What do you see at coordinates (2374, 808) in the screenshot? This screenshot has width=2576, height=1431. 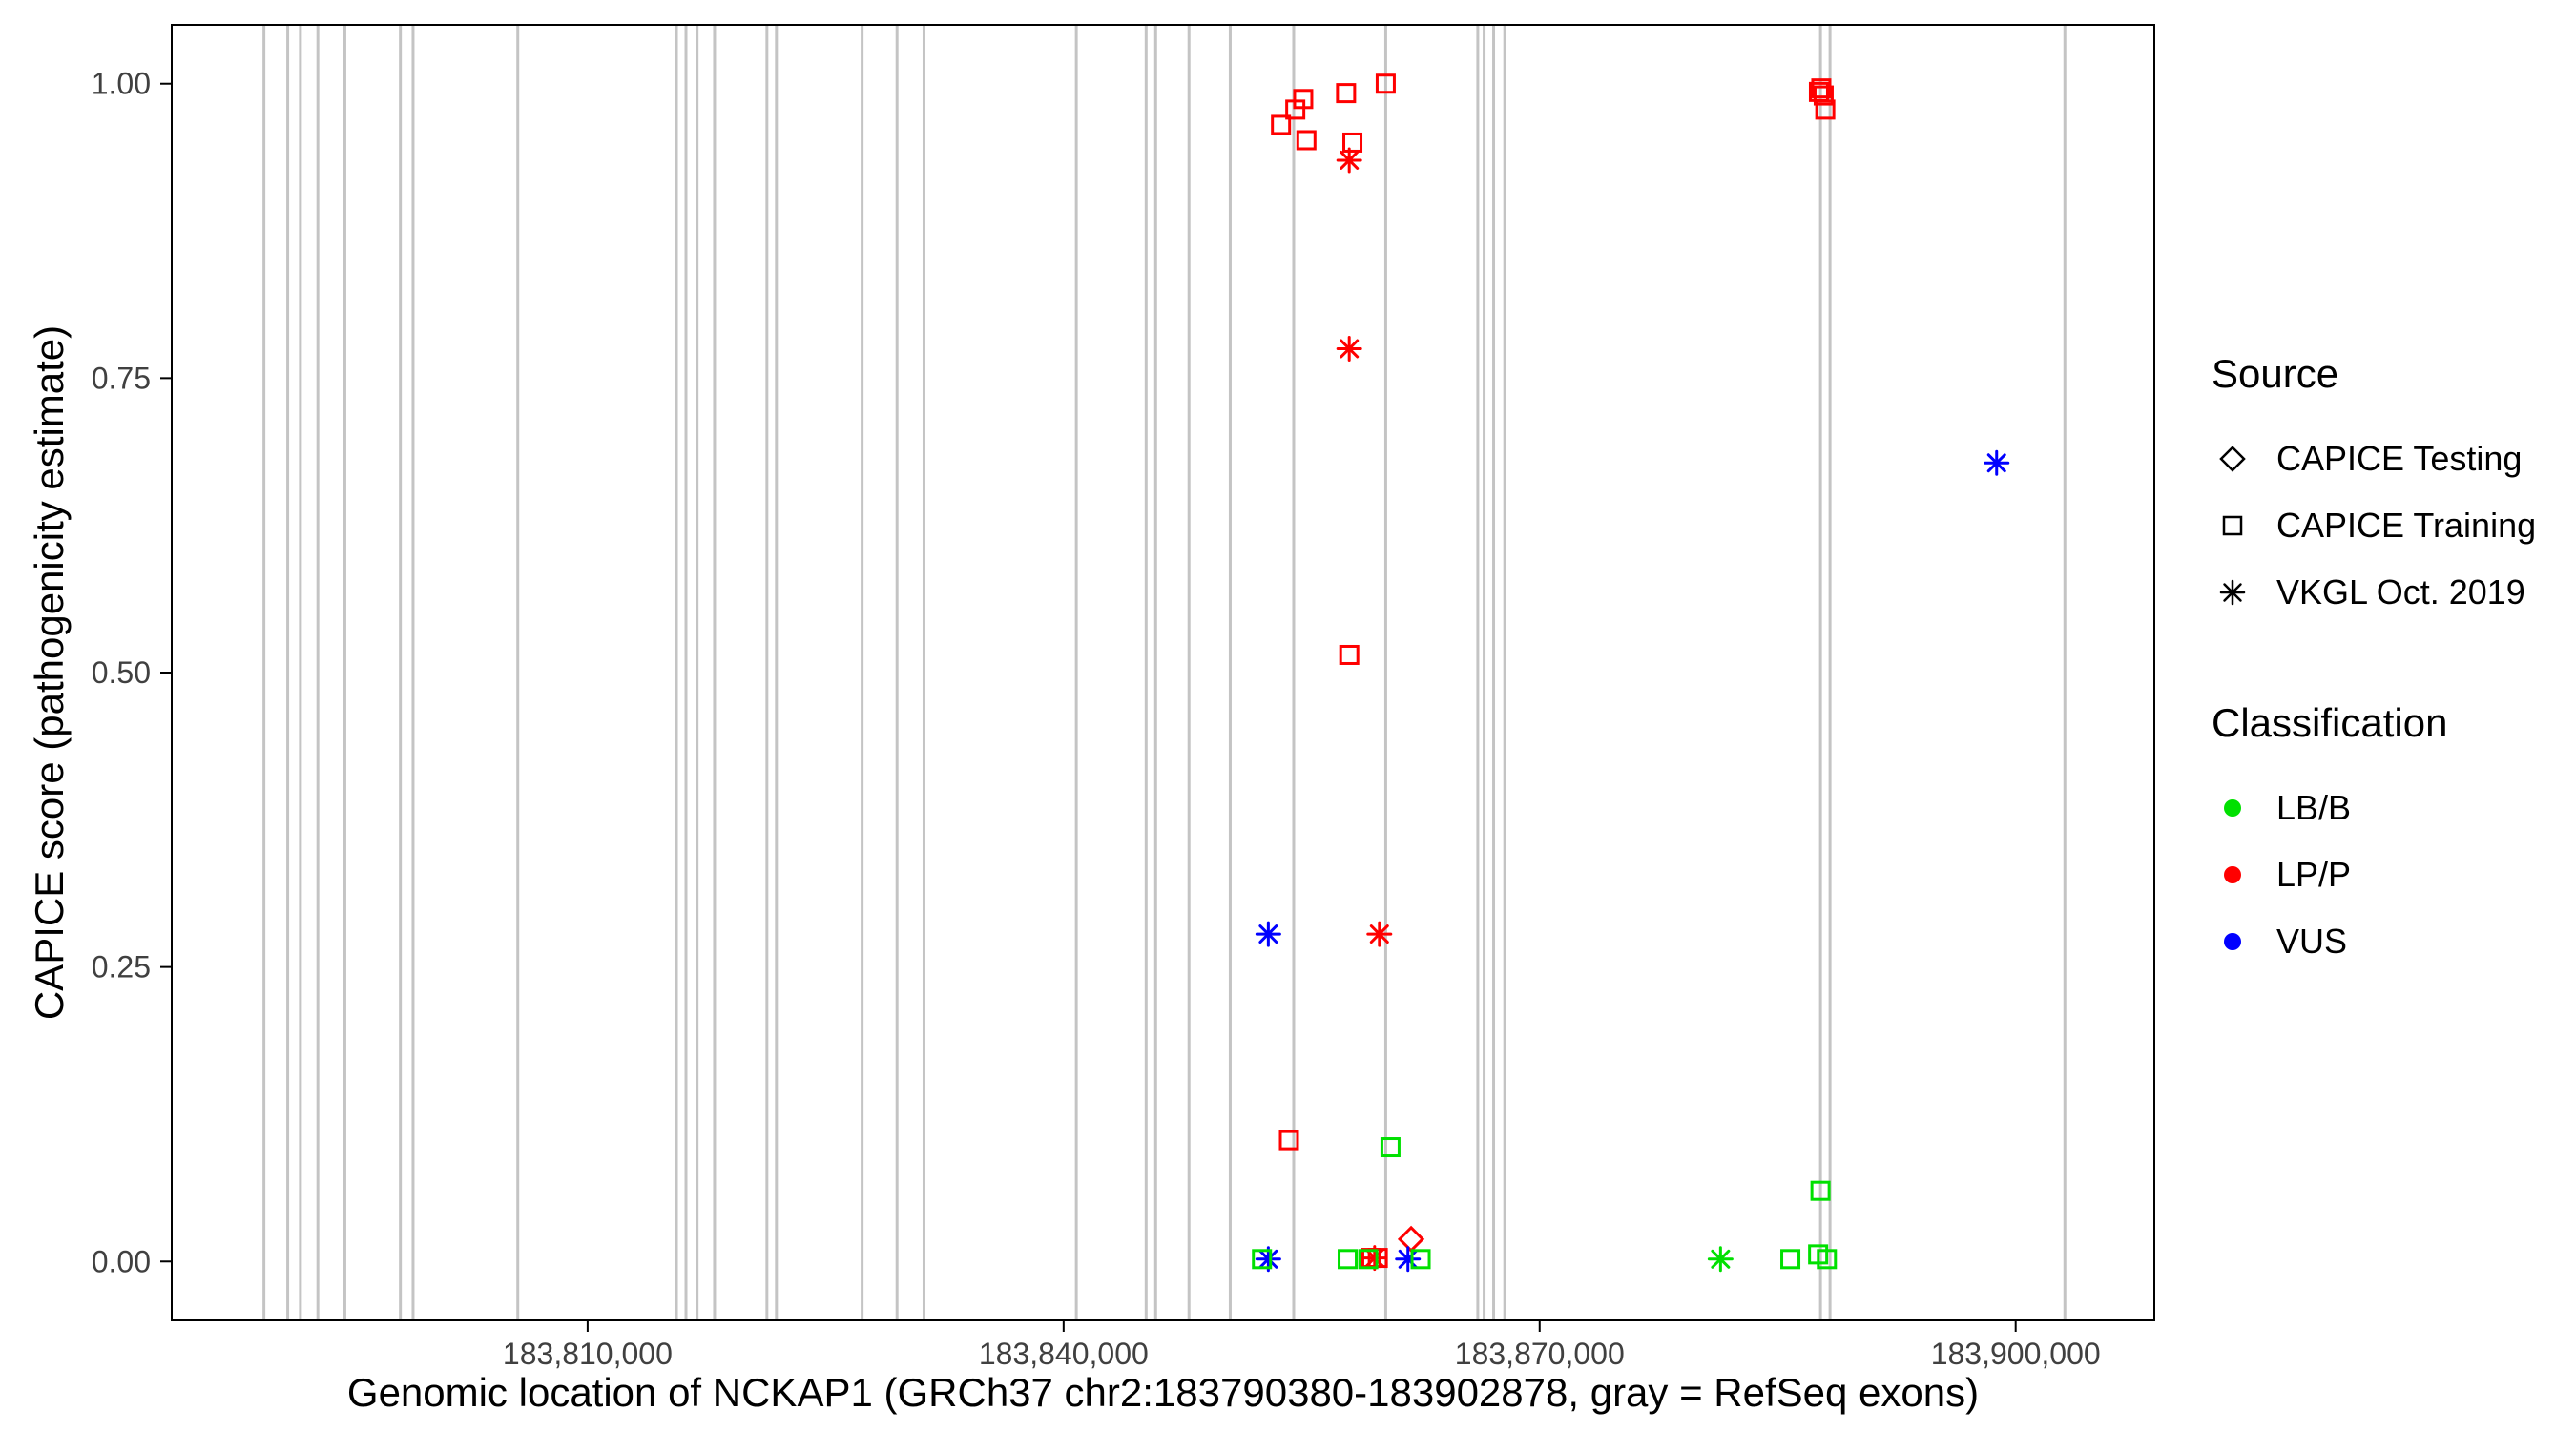 I see `legend-classification-item: LB/B` at bounding box center [2374, 808].